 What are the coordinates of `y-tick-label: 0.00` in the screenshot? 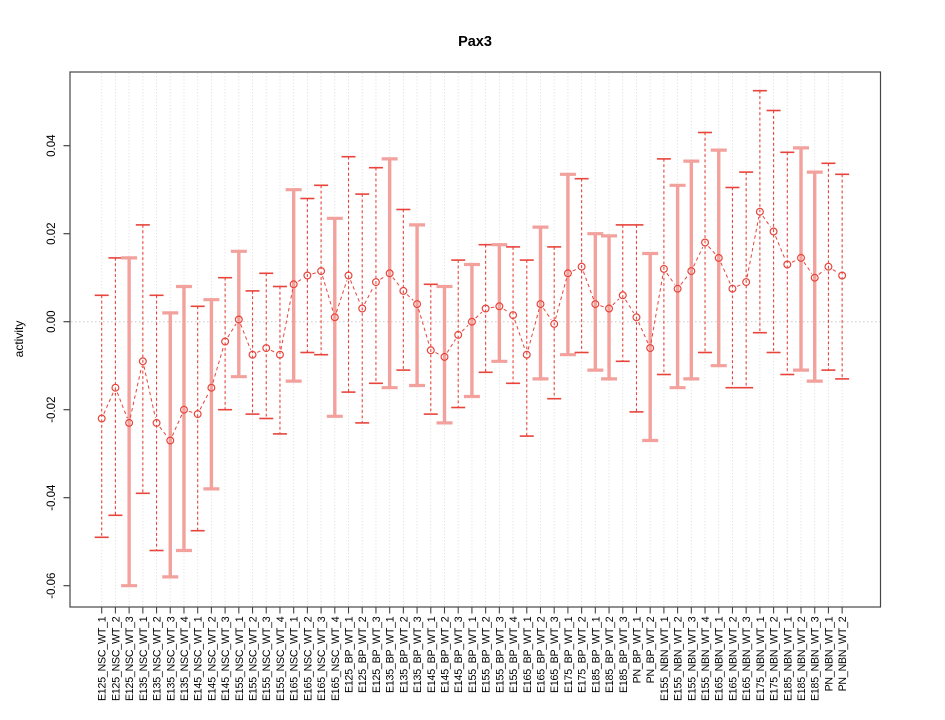 It's located at (52, 322).